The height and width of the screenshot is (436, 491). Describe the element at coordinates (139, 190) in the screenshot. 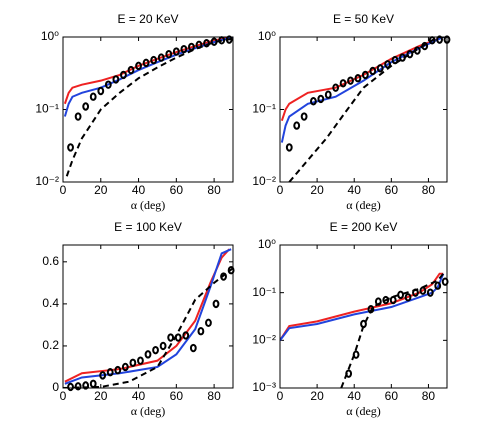

I see `x-tick-label: 40` at that location.